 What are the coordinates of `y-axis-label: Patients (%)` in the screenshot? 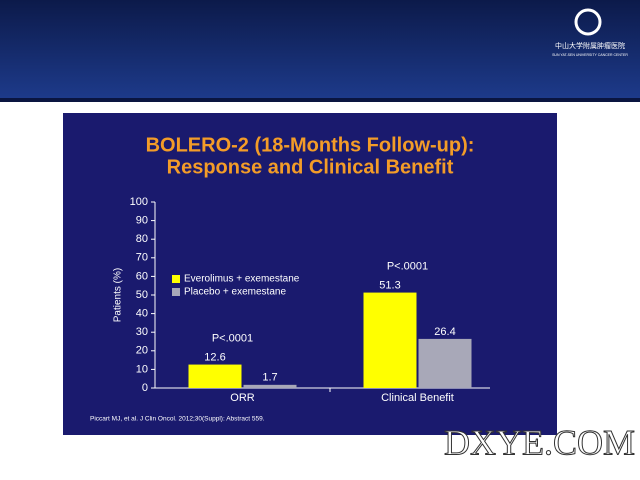 It's located at (118, 295).